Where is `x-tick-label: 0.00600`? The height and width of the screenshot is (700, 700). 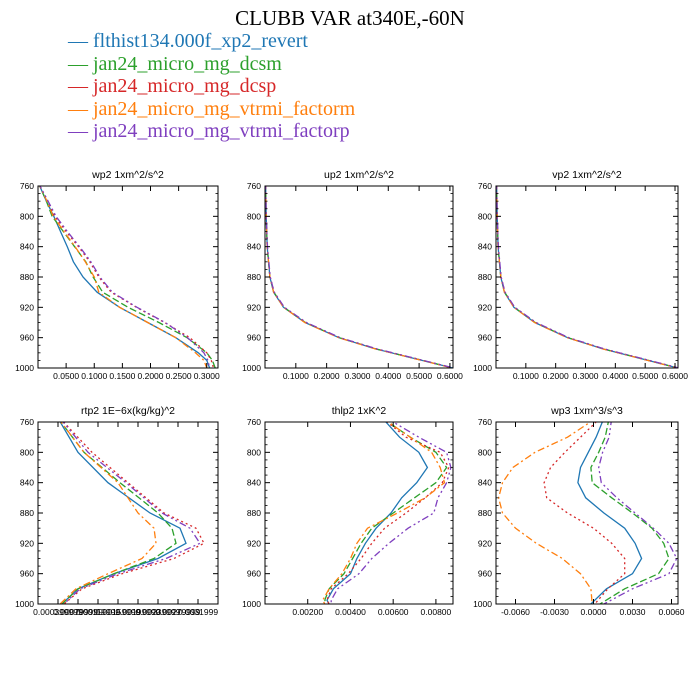
x-tick-label: 0.00600 is located at coordinates (393, 612).